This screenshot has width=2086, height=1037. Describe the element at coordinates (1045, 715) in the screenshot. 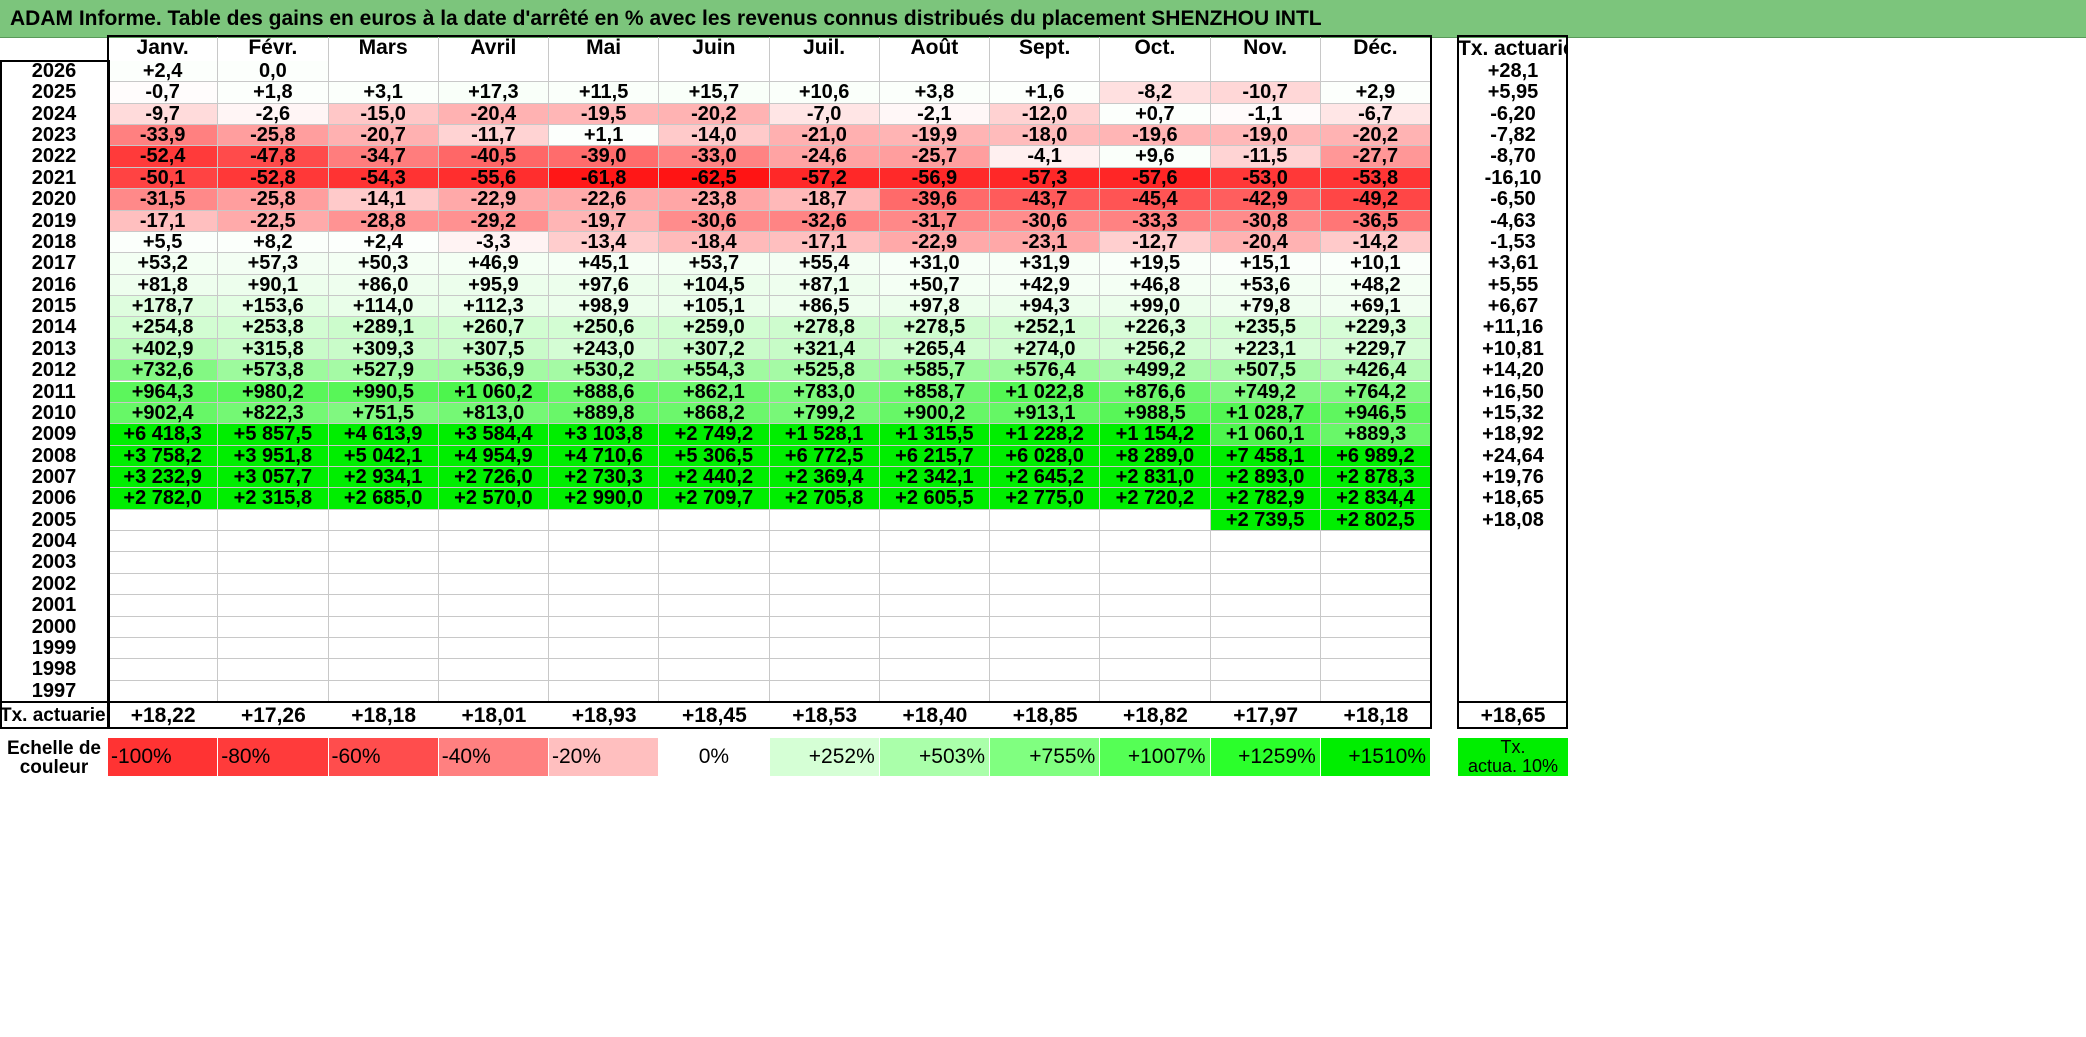

I see `footer-value: +18,85` at that location.